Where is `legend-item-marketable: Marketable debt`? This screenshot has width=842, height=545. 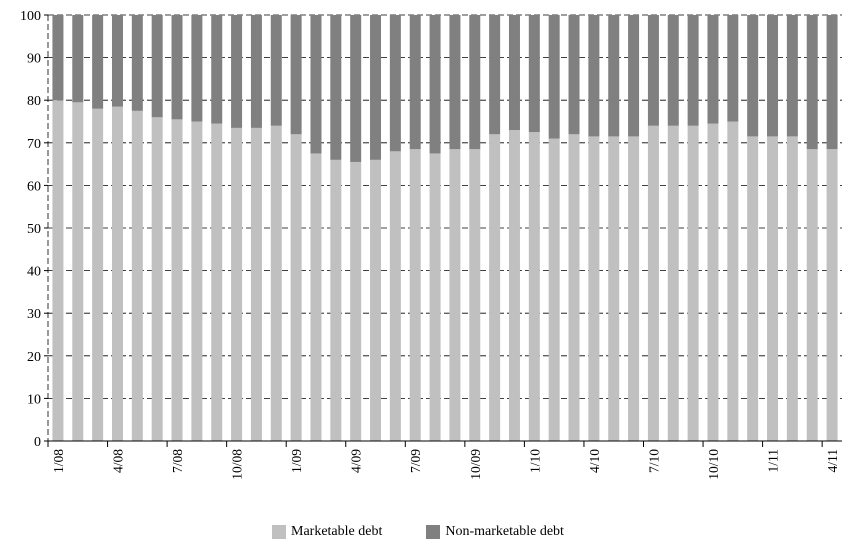 legend-item-marketable: Marketable debt is located at coordinates (327, 532).